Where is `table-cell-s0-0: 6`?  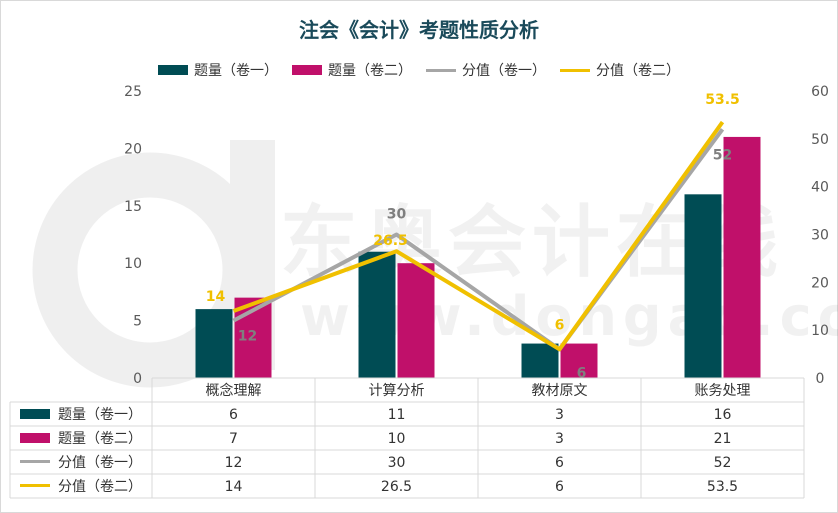 table-cell-s0-0: 6 is located at coordinates (233, 415).